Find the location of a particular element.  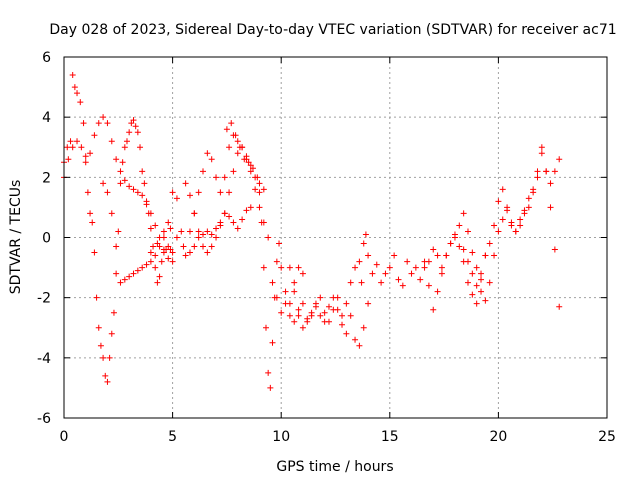

y-tick-label: -2 is located at coordinates (44, 299).